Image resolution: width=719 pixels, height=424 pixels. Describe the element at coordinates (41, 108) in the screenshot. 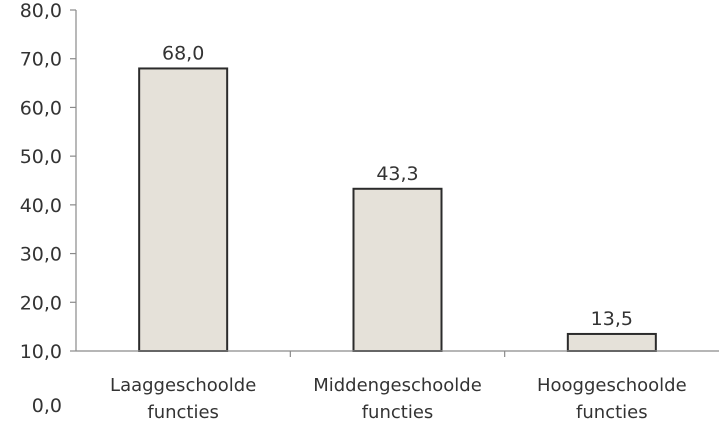

I see `y-tick-label: 60,0` at that location.